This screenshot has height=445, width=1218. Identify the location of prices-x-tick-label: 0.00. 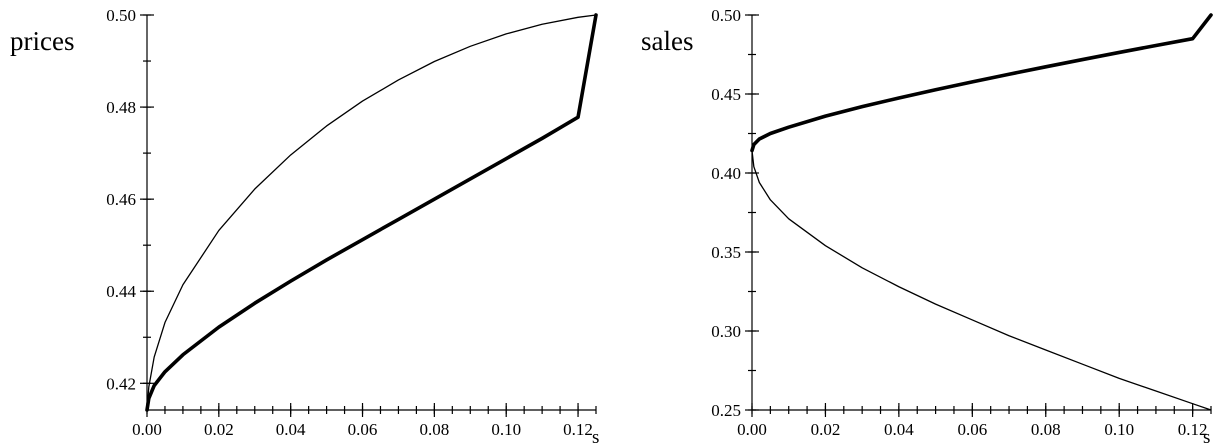
(147, 429).